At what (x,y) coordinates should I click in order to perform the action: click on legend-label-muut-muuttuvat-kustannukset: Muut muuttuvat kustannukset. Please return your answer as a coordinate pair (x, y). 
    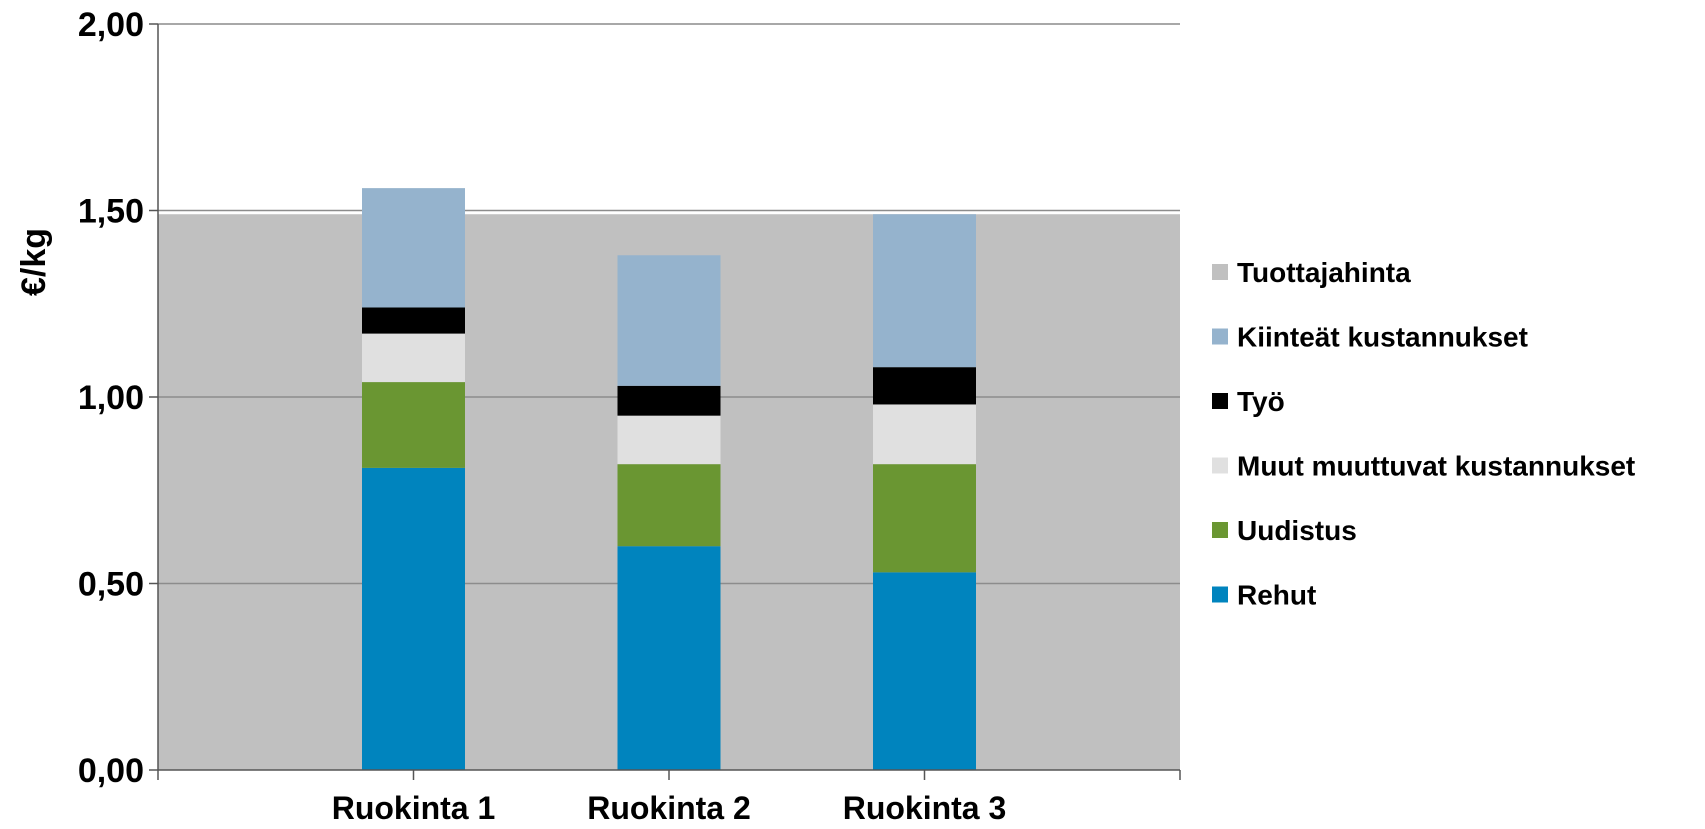
    Looking at the image, I should click on (1436, 466).